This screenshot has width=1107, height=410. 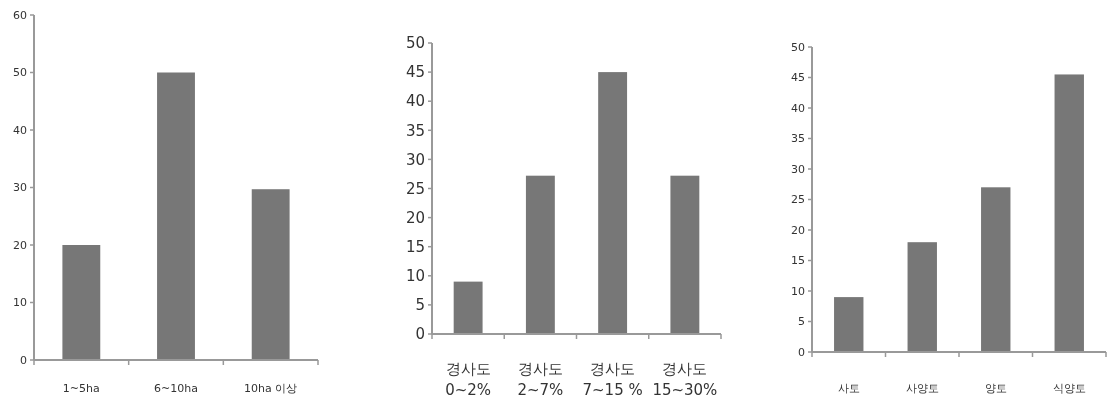 What do you see at coordinates (271, 388) in the screenshot?
I see `x-tick-label: 10ha 이상` at bounding box center [271, 388].